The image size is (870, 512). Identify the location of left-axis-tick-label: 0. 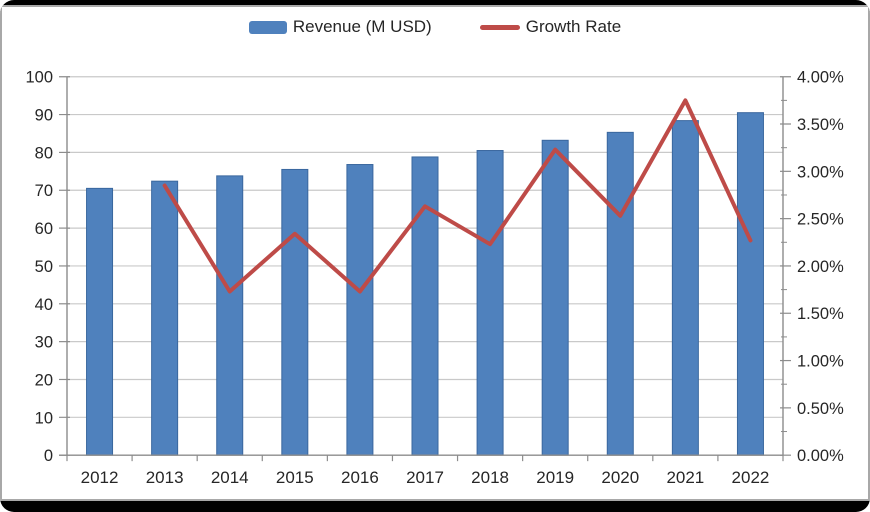
(48, 456).